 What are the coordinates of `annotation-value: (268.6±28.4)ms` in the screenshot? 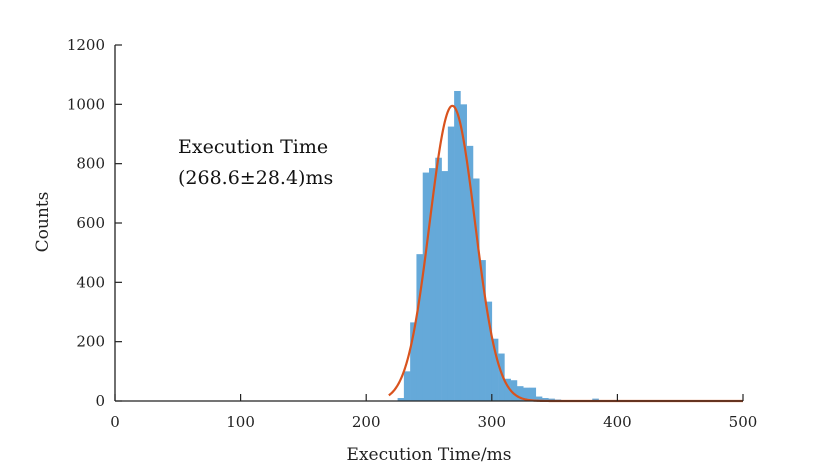 It's located at (255, 178).